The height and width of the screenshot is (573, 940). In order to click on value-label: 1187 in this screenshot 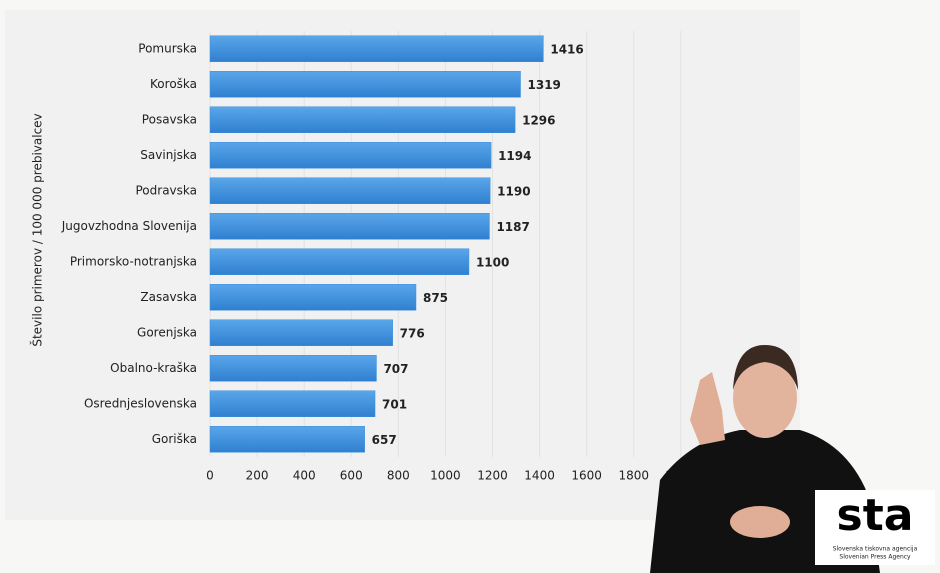, I will do `click(512, 227)`.